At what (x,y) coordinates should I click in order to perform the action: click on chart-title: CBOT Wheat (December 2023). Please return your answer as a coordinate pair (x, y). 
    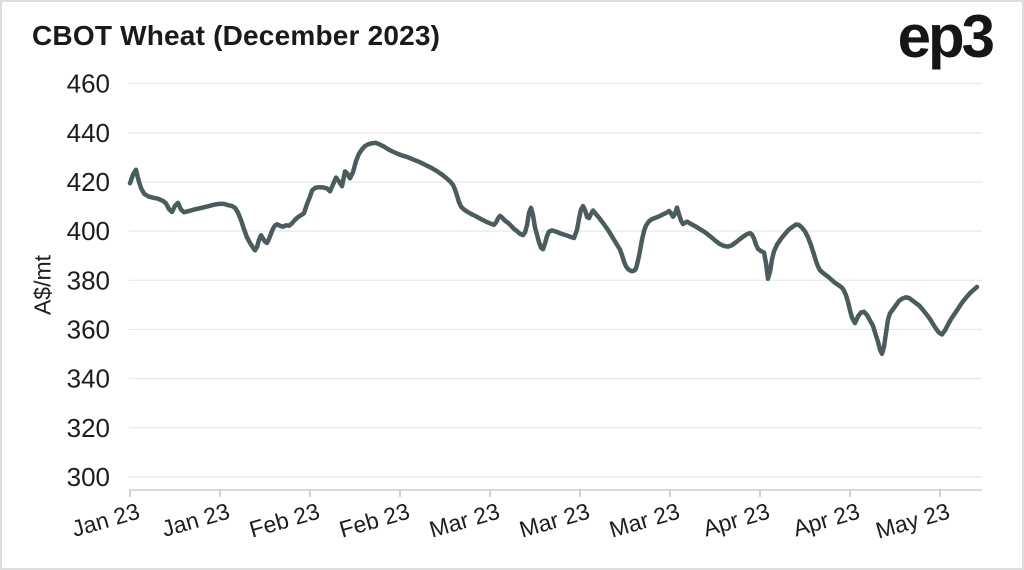
    Looking at the image, I should click on (236, 35).